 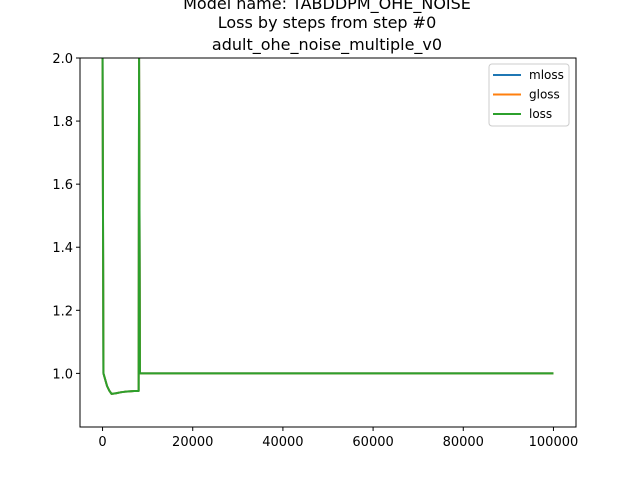 I want to click on chart-title-line-3: adult_ohe_noise_multiple_v0, so click(x=327, y=45).